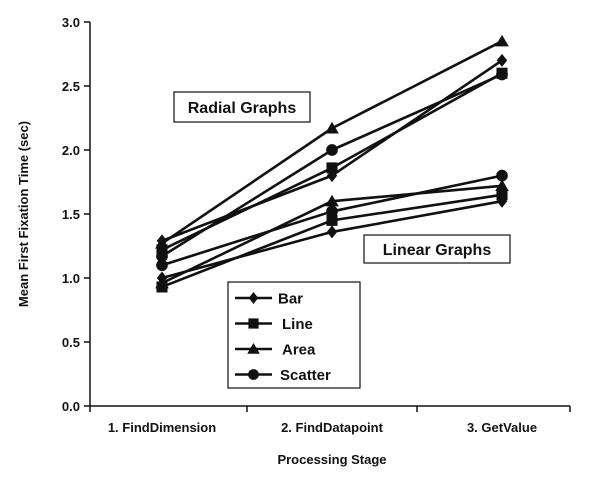 The height and width of the screenshot is (482, 607). I want to click on legend-item-scatter: Scatter, so click(283, 375).